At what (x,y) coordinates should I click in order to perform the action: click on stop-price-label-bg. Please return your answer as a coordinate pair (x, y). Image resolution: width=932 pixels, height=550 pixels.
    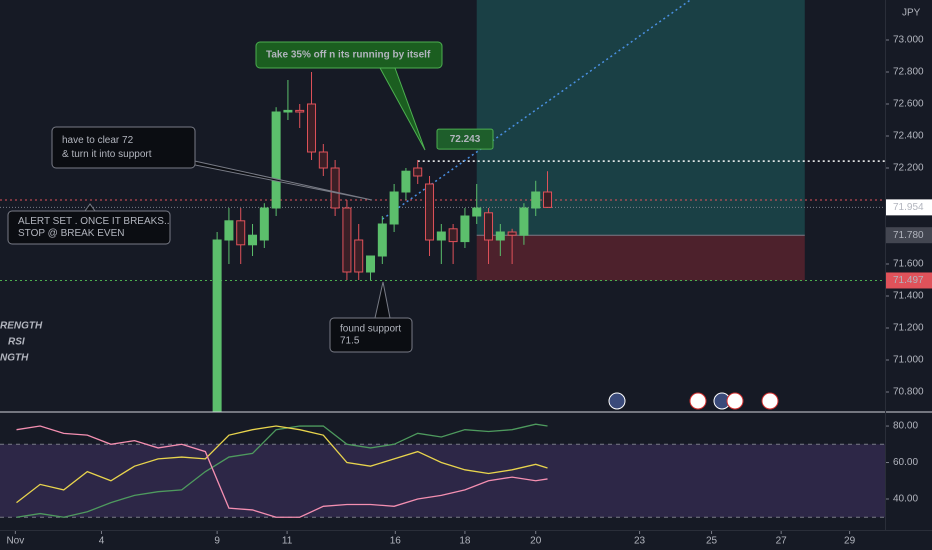
    Looking at the image, I should click on (909, 280).